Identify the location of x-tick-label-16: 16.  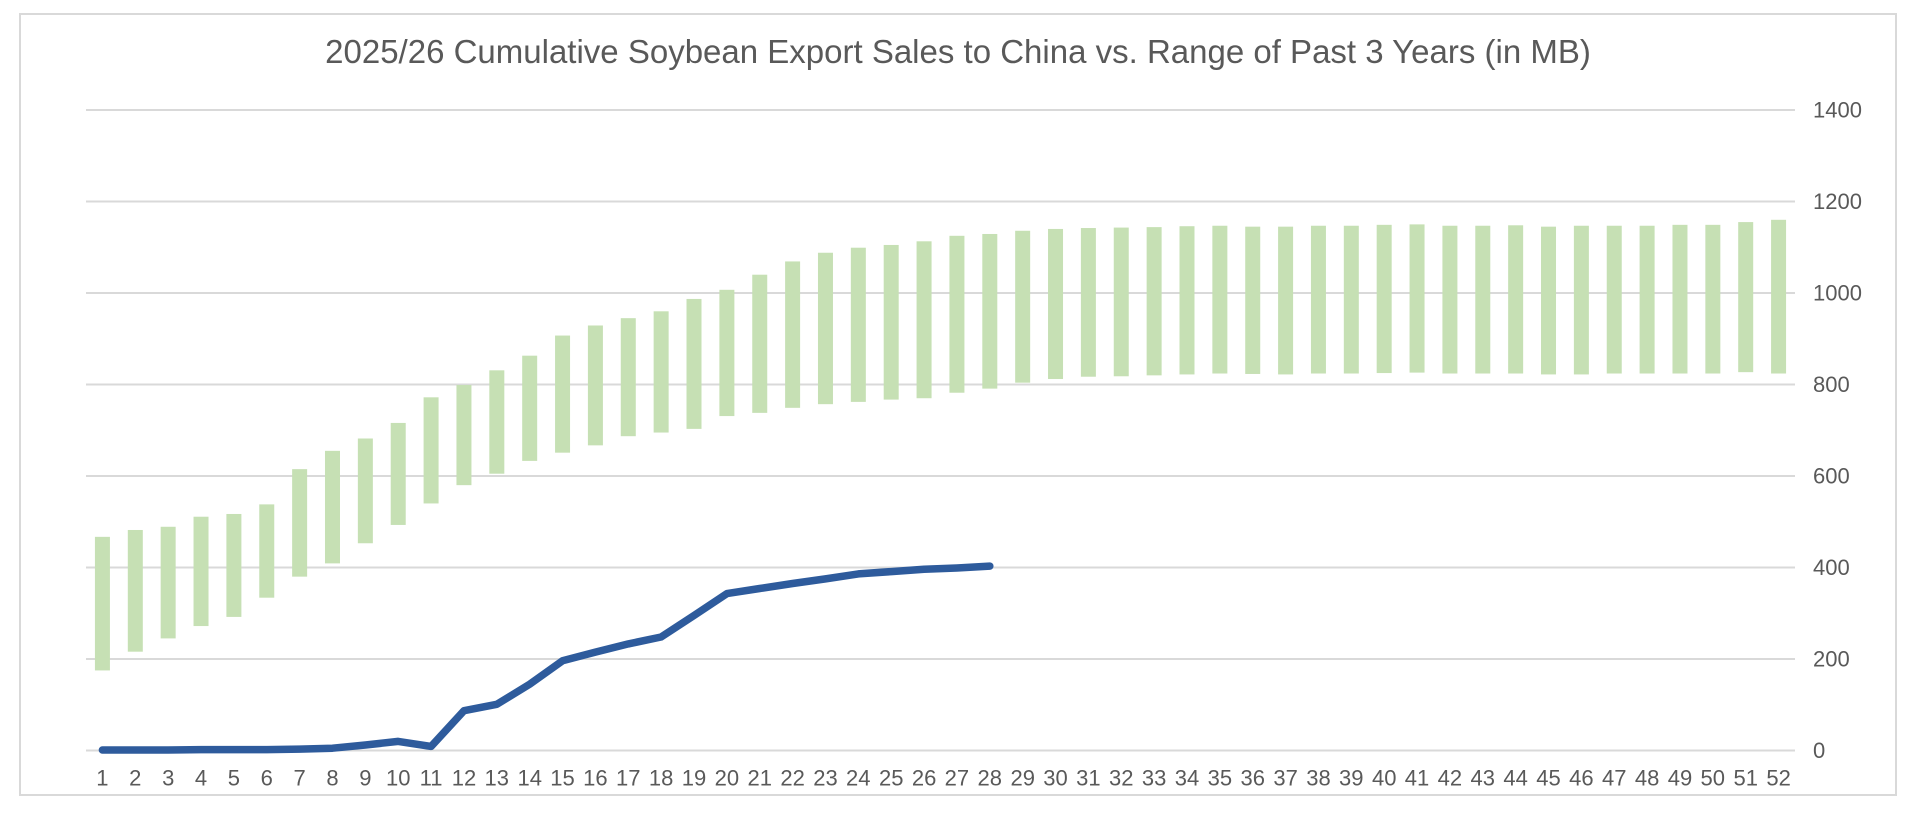
(595, 778).